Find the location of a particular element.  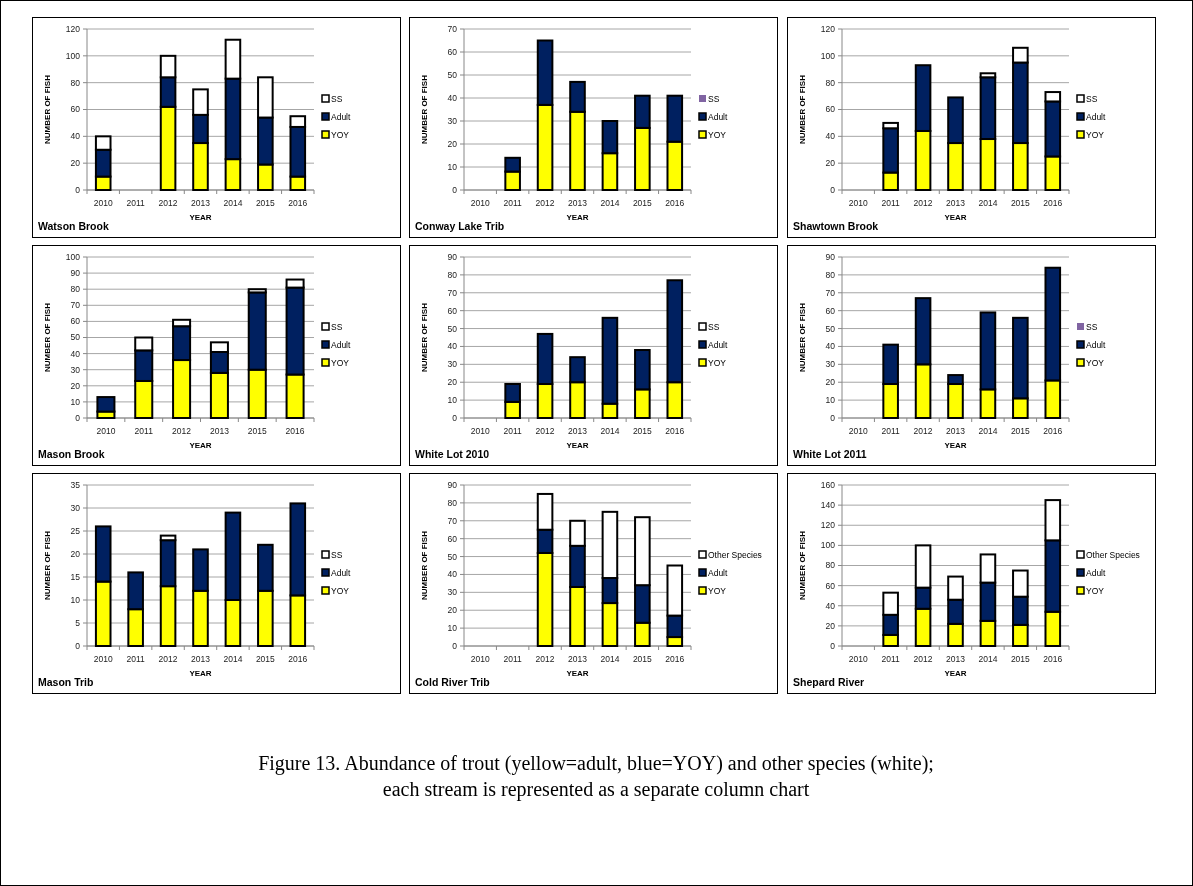

text: Mason Brook is located at coordinates (71, 454).